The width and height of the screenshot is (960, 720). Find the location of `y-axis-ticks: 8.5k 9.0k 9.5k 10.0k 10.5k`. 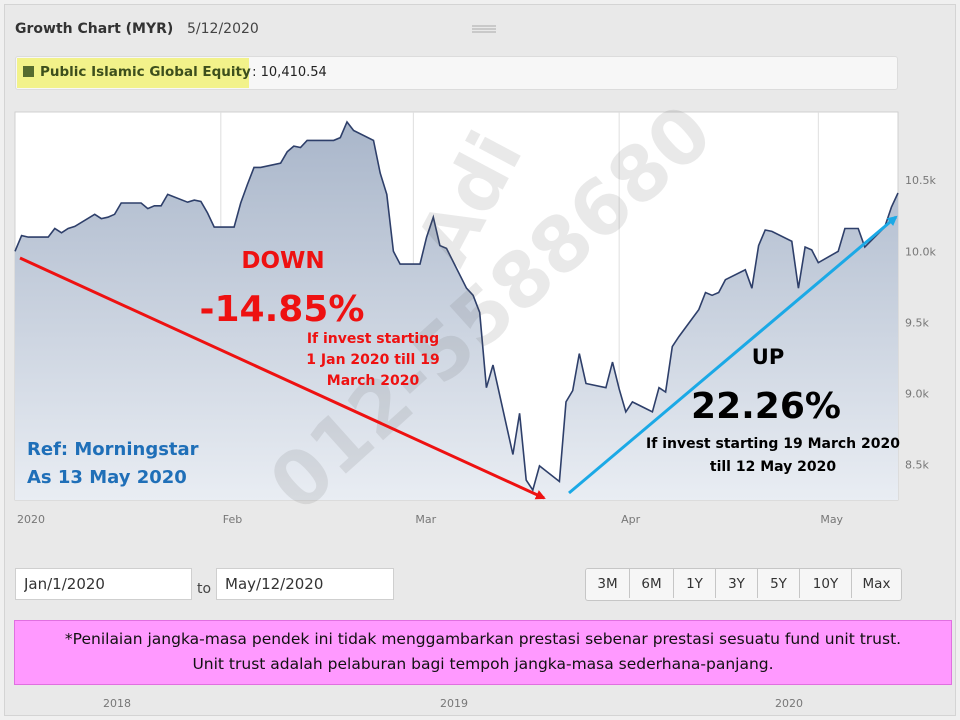

y-axis-ticks: 8.5k 9.0k 9.5k 10.0k 10.5k is located at coordinates (920, 322).